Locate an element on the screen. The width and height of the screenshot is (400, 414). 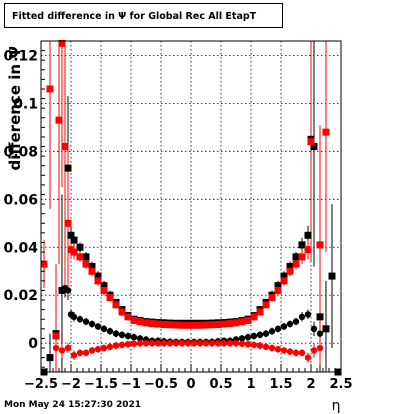
x-tick-label: 0.5 is located at coordinates (220, 384).